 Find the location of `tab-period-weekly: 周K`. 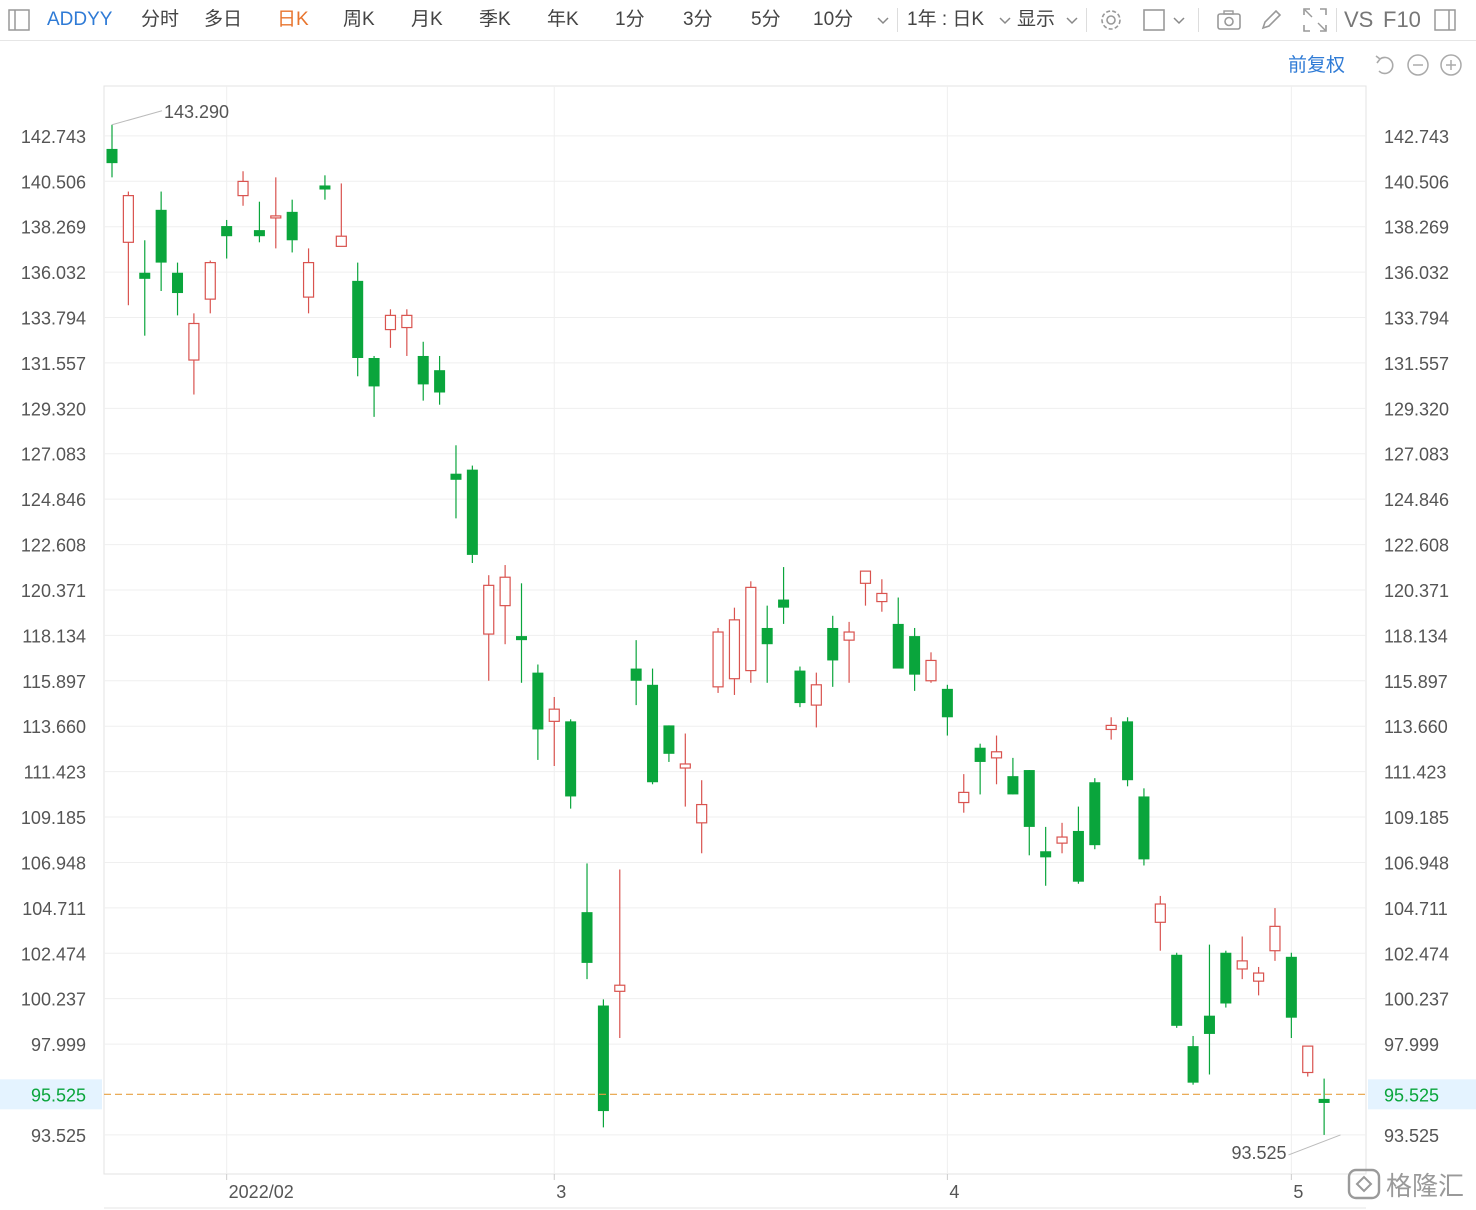

tab-period-weekly: 周K is located at coordinates (359, 19).